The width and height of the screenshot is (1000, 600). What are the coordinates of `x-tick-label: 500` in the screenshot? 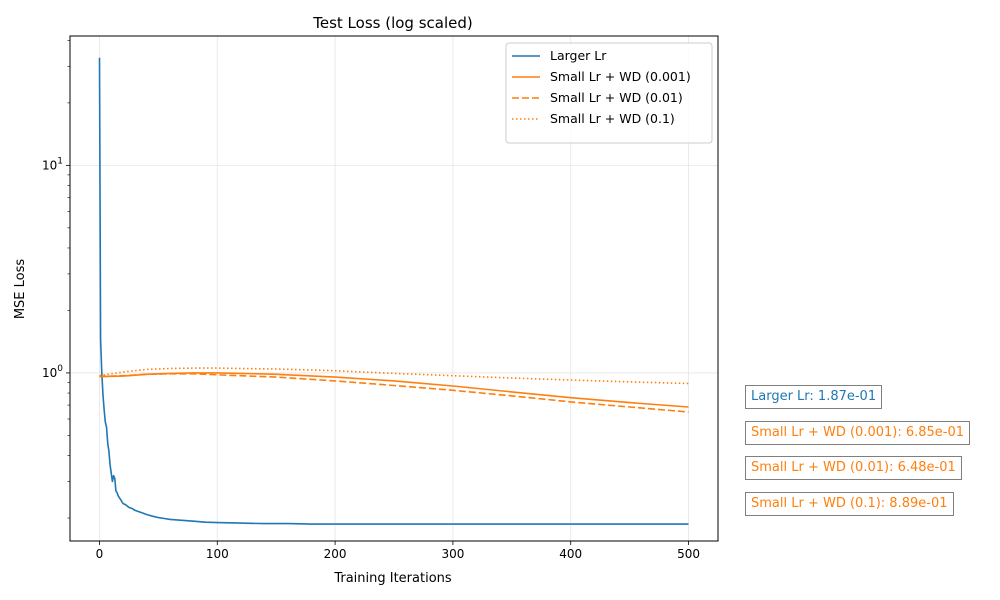 It's located at (688, 554).